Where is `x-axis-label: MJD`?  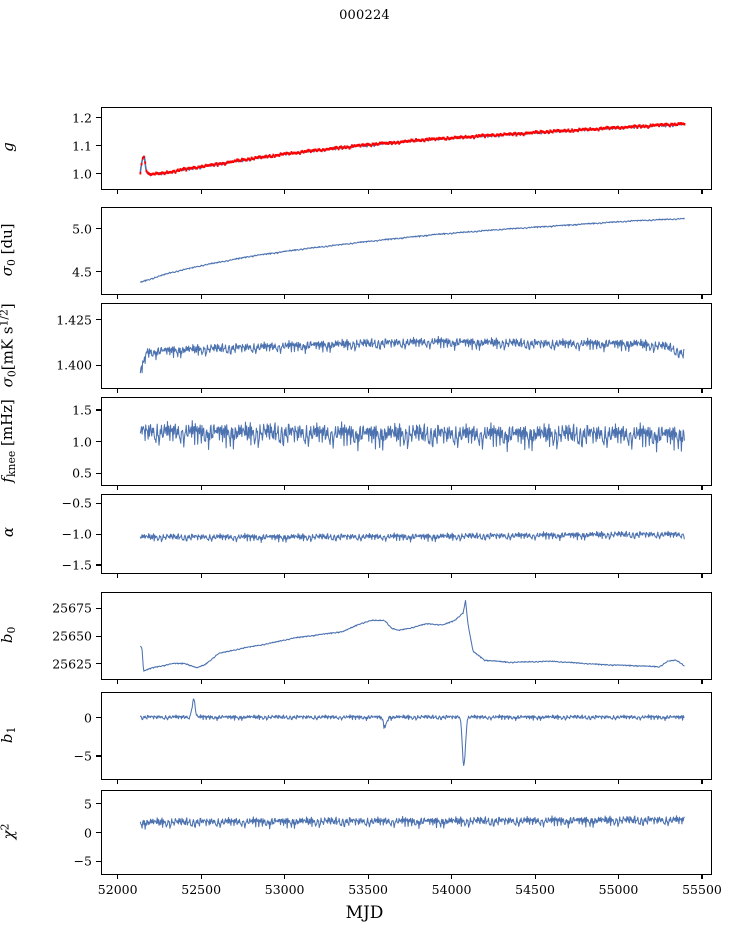
x-axis-label: MJD is located at coordinates (364, 913).